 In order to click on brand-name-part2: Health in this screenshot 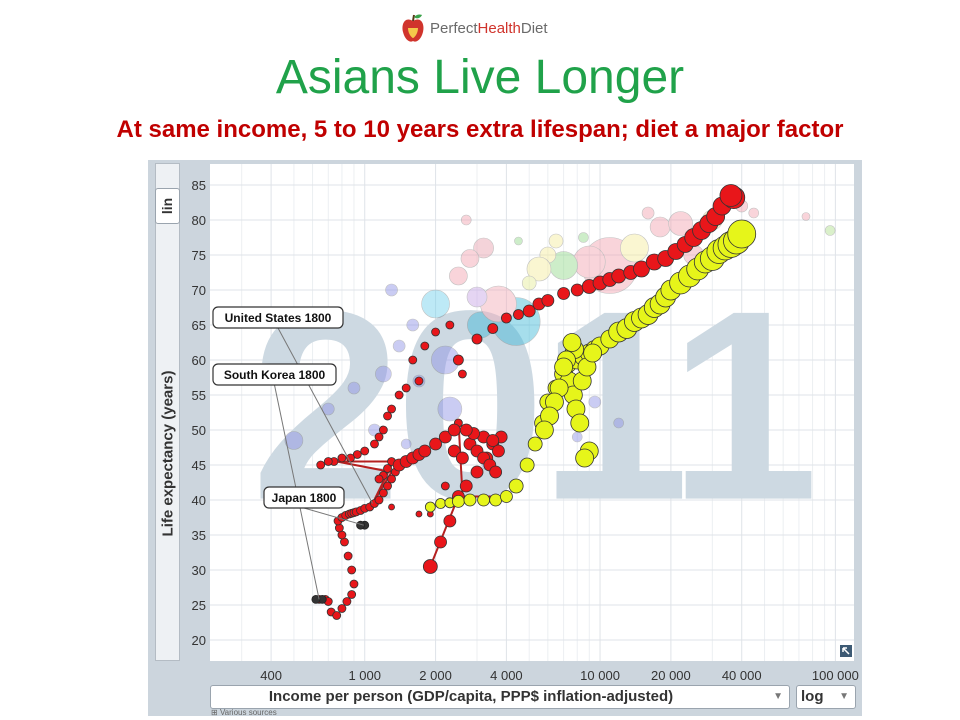, I will do `click(499, 28)`.